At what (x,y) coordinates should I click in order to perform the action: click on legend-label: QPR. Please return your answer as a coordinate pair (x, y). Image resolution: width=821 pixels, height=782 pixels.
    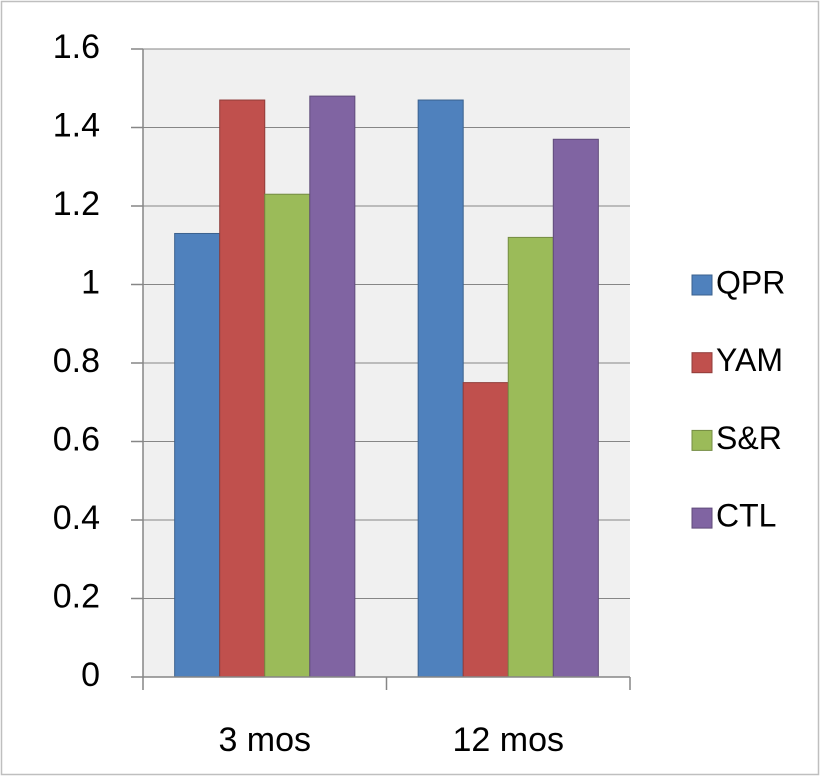
    Looking at the image, I should click on (750, 282).